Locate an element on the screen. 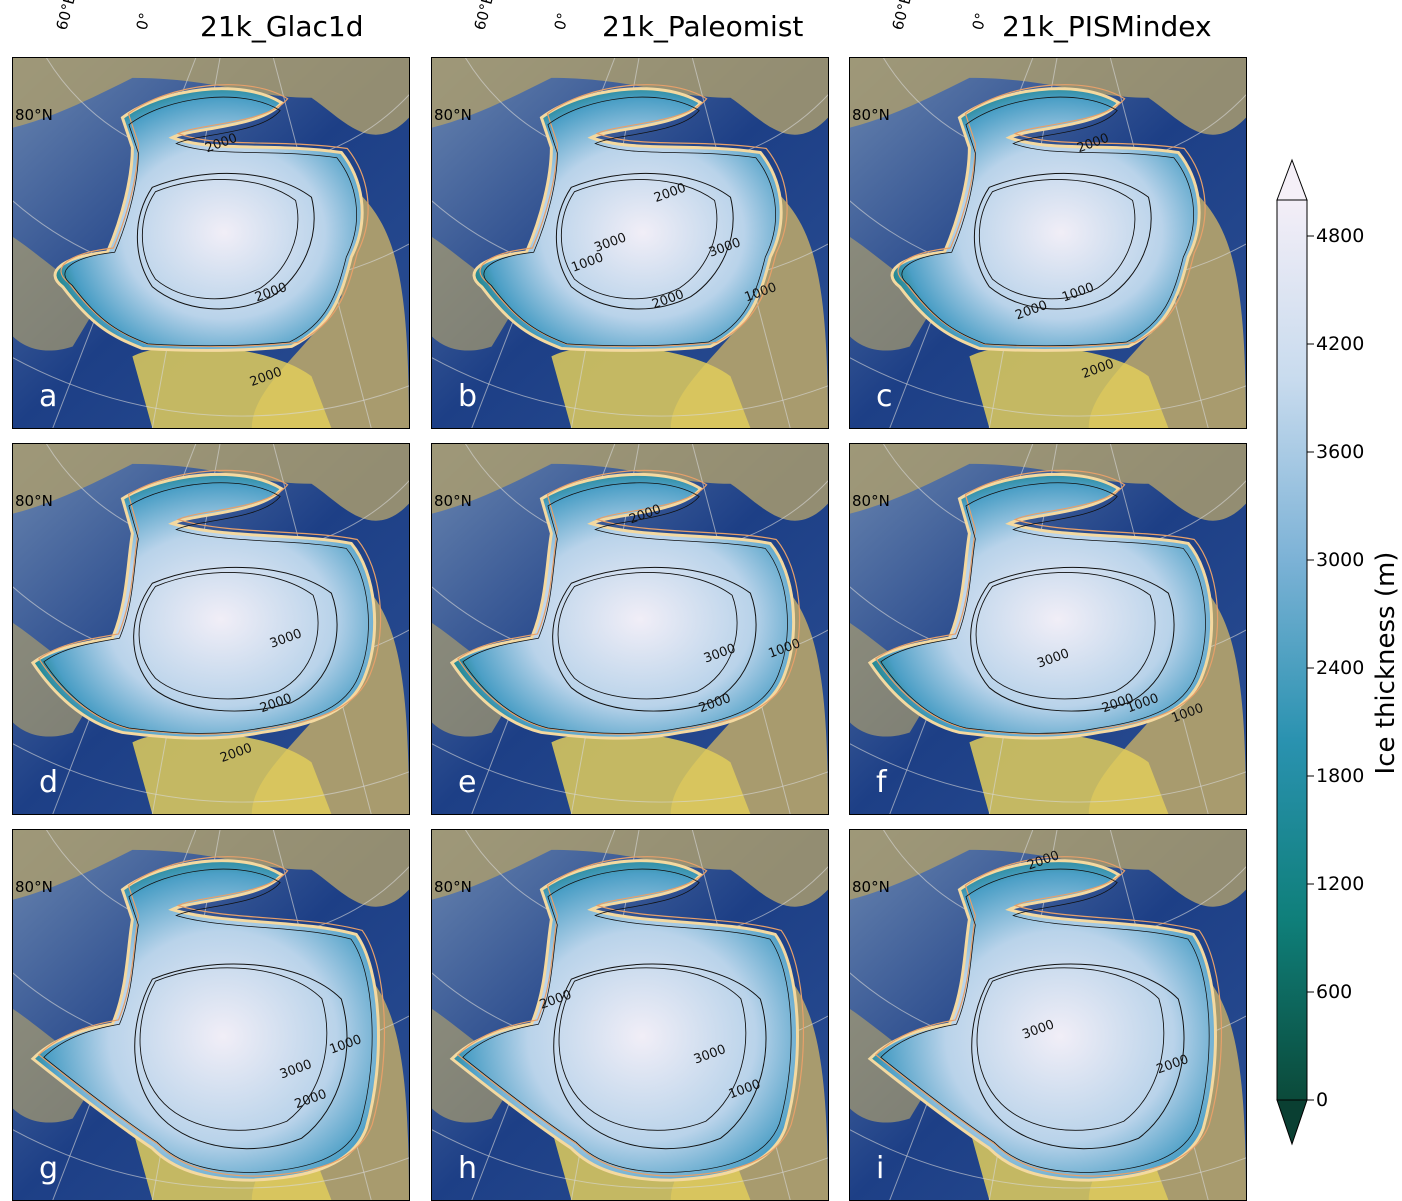  map-panel-a: 2000 2000 2000 80°N a is located at coordinates (211, 243).